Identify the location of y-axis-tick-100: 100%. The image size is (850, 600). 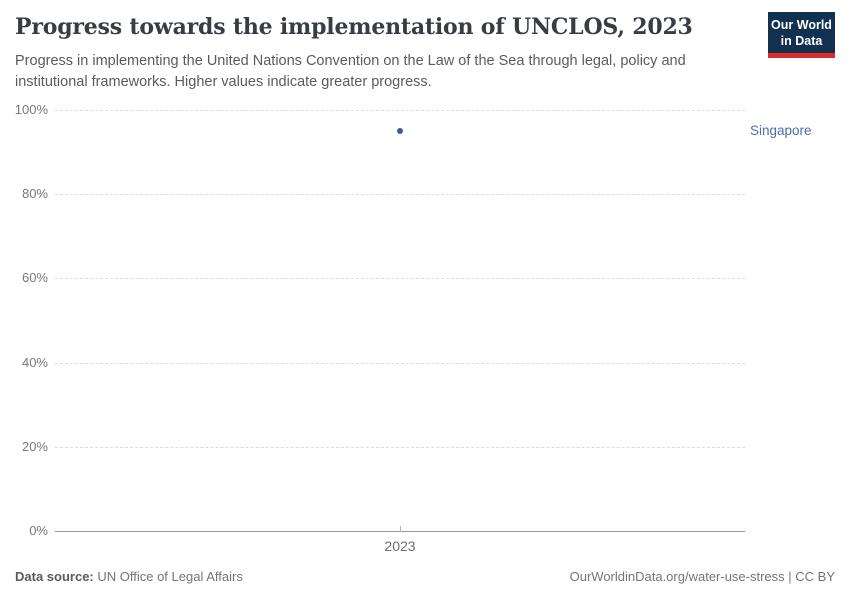
(31, 109).